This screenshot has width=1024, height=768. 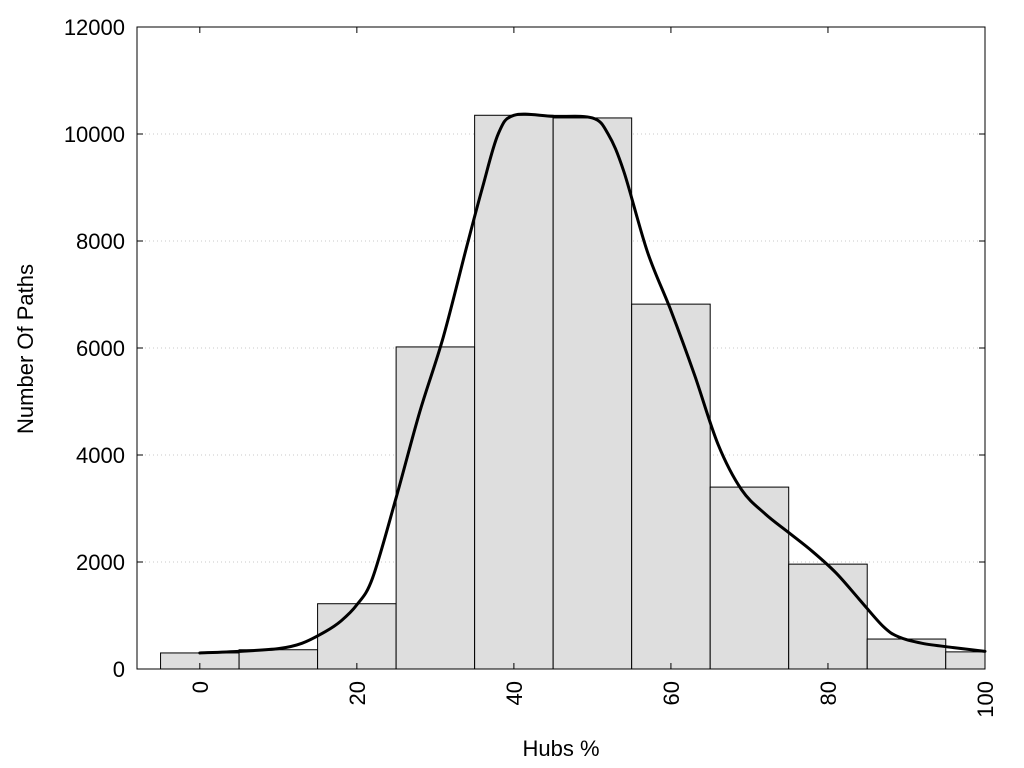 I want to click on x-tick-label-20: 20, so click(x=357, y=693).